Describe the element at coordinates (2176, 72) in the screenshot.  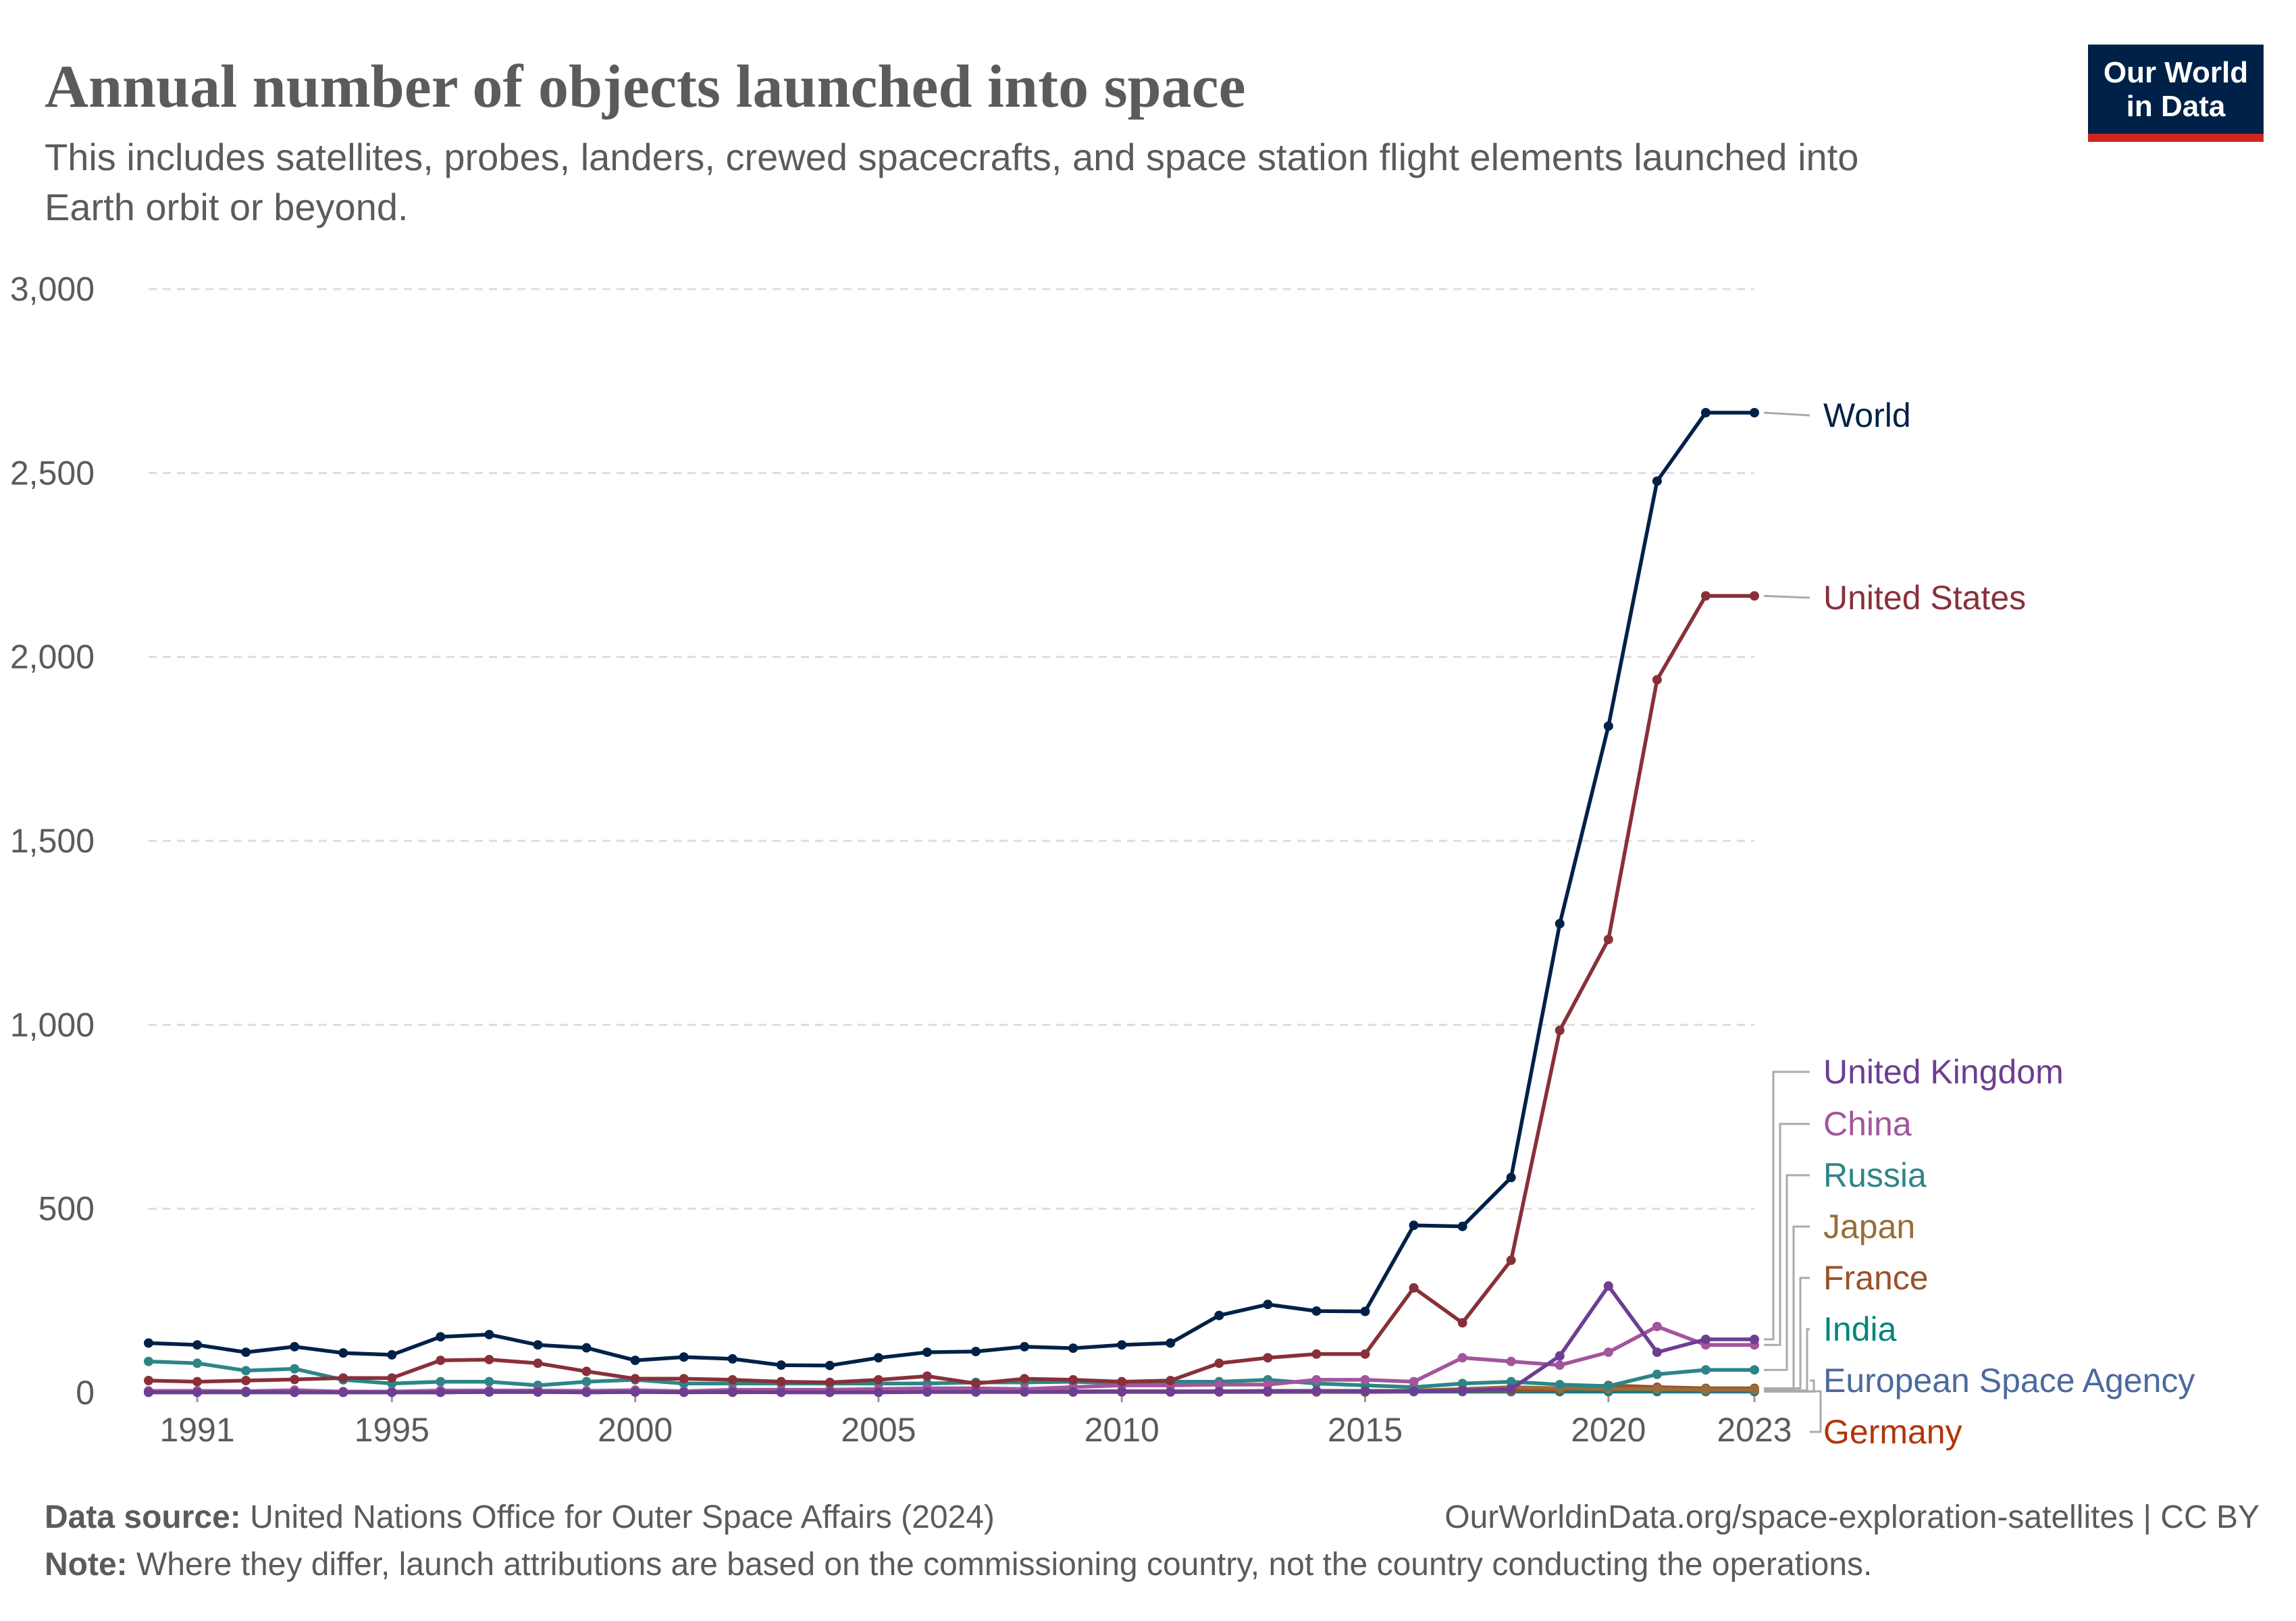
I see `logo-line1: Our World` at that location.